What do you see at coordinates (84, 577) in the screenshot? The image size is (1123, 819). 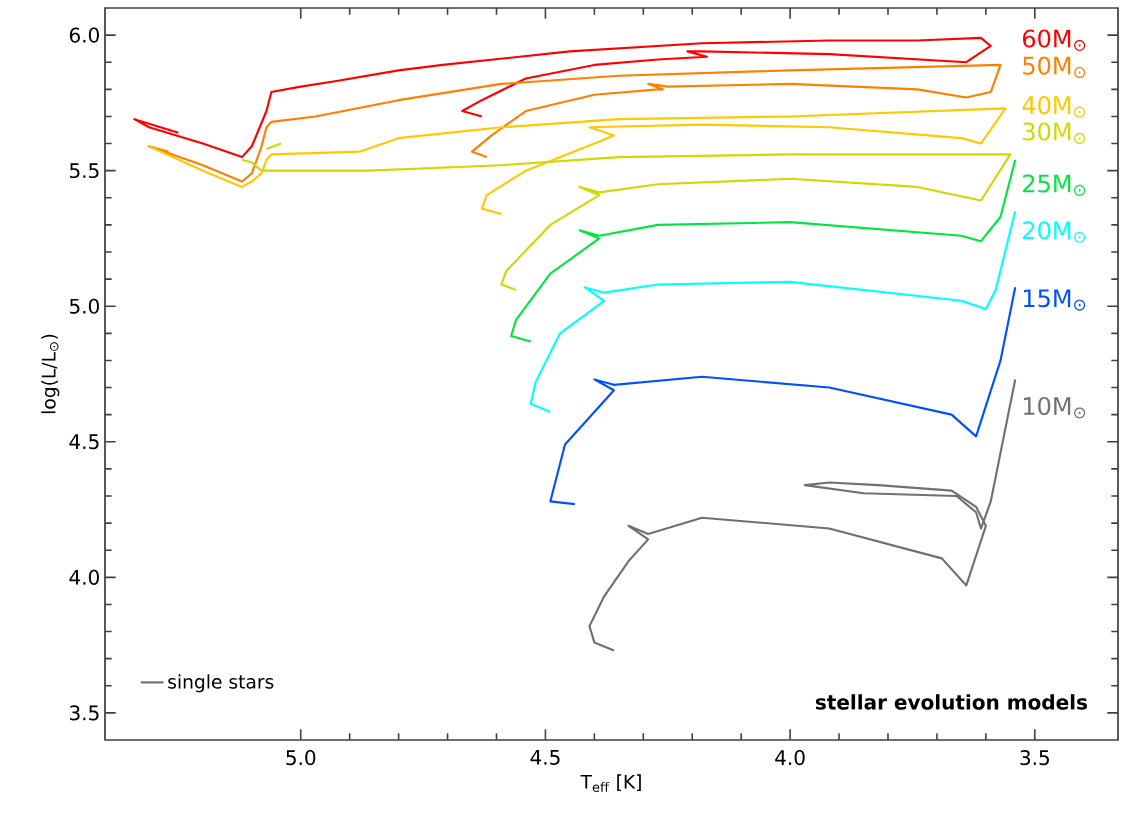 I see `y-tick-label: 4.0` at bounding box center [84, 577].